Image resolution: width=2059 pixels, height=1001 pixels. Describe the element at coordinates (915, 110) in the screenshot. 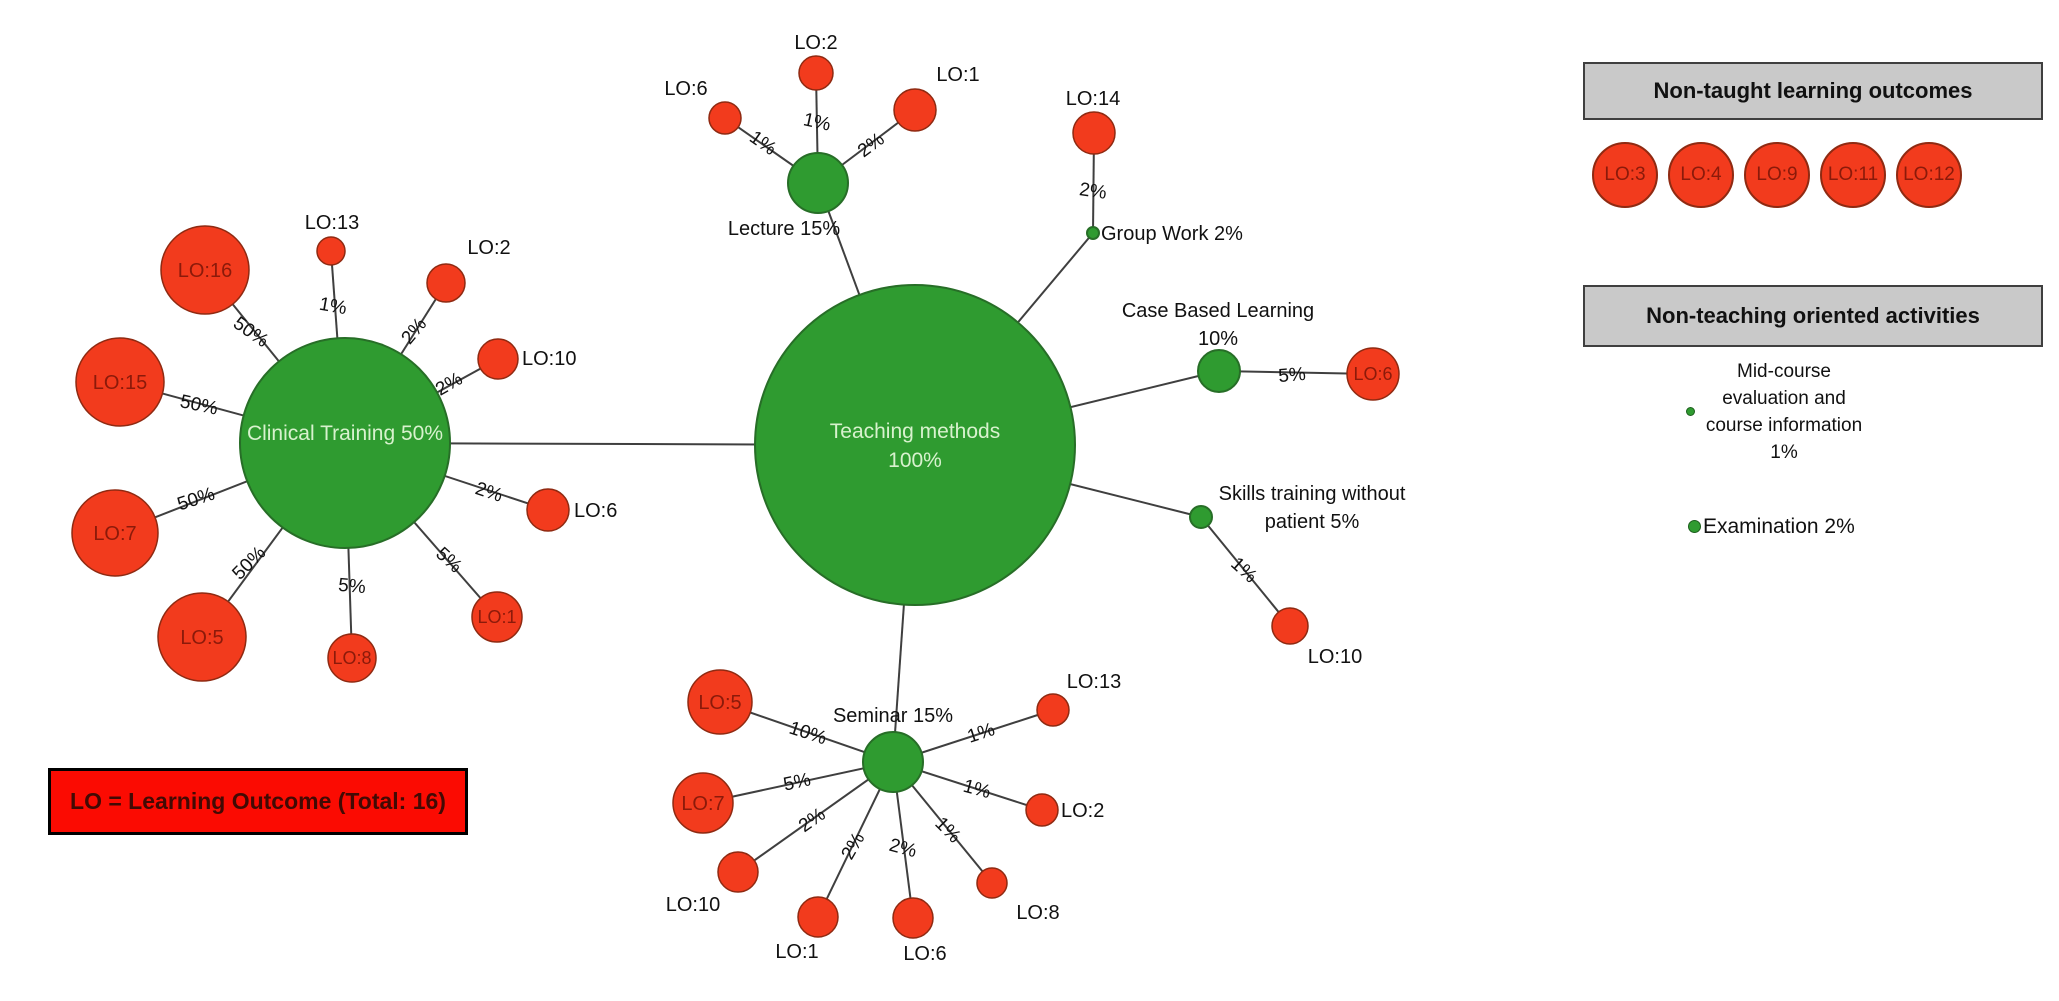

I see `node-lec-lo1` at that location.